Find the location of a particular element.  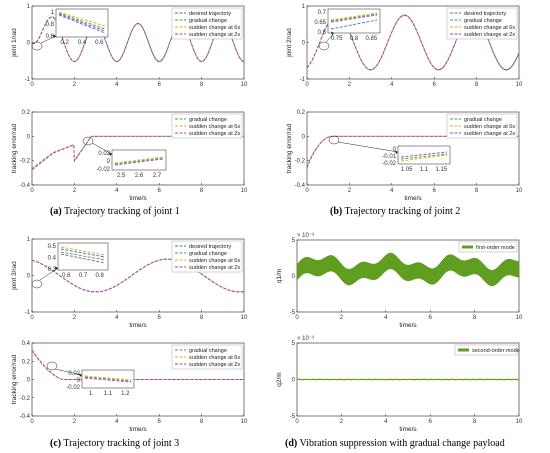

b-top-xtick-label: 8 is located at coordinates (477, 85).